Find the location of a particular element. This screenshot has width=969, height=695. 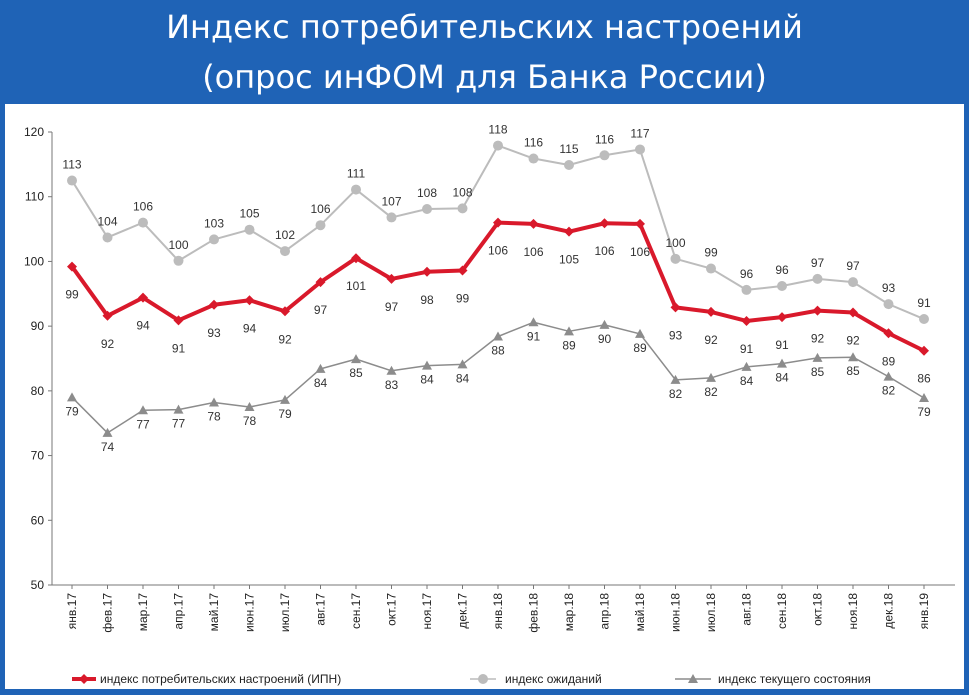

current-data-label: 83 is located at coordinates (392, 385).